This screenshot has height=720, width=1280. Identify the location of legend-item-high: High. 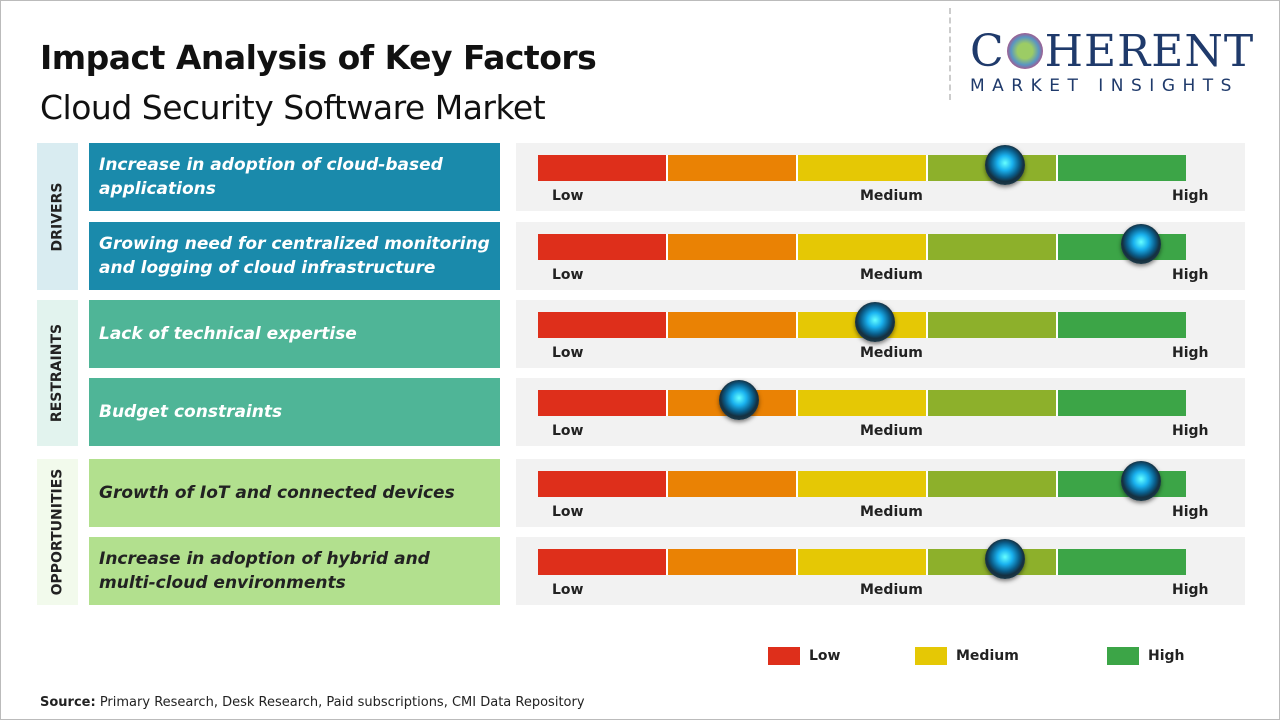
(1146, 656).